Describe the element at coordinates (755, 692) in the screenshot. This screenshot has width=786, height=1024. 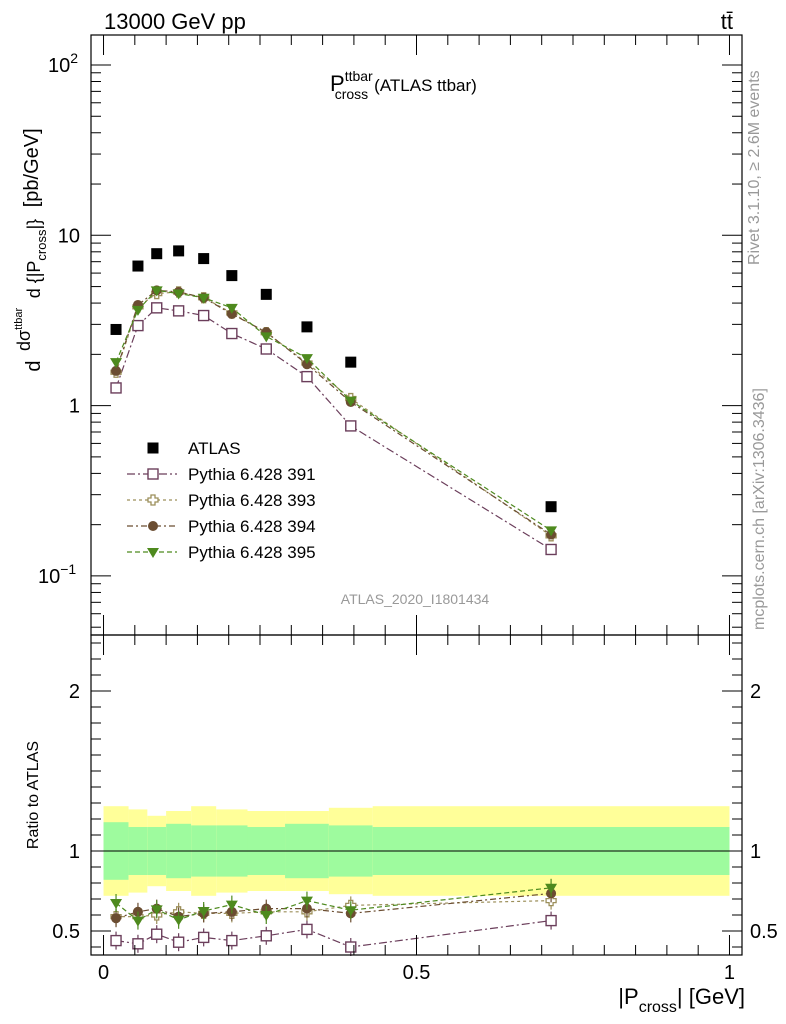
I see `ratio-y-tick-label-right: 2` at that location.